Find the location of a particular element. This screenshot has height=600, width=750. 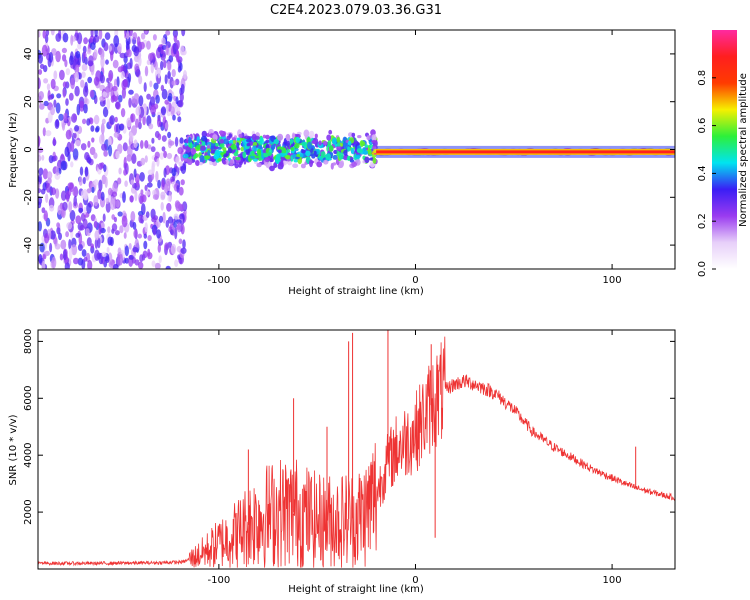

y-tick-label: 4000 is located at coordinates (28, 454).